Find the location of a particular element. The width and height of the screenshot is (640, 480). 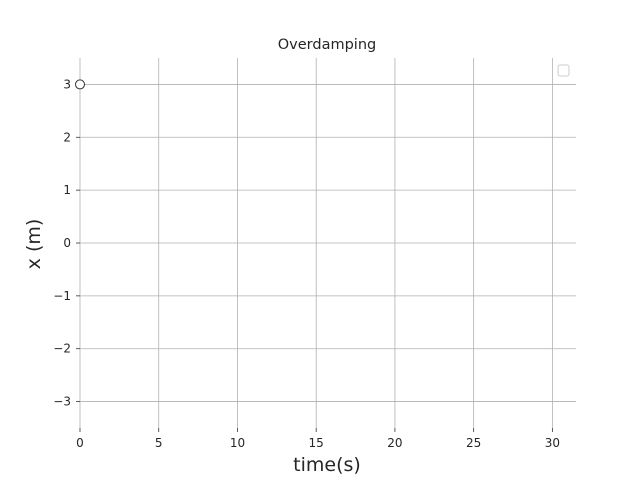

legend-box is located at coordinates (563, 70).